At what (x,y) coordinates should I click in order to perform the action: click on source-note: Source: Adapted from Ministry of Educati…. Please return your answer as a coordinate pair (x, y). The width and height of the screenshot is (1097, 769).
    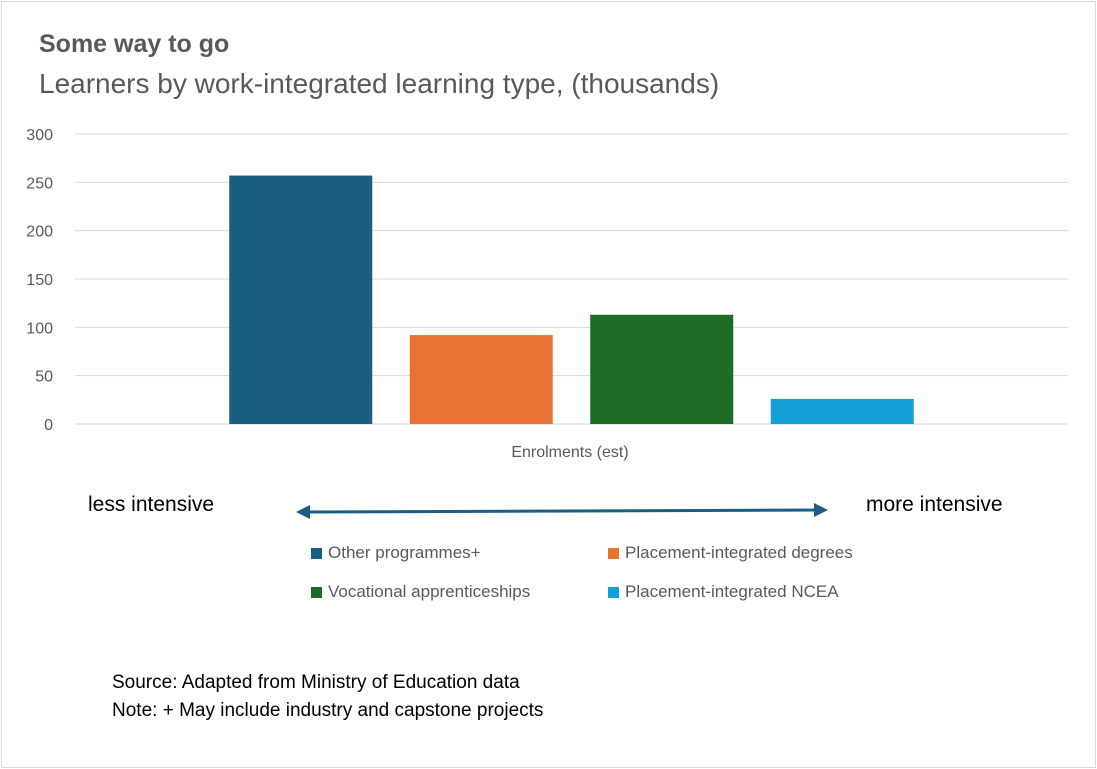
    Looking at the image, I should click on (316, 682).